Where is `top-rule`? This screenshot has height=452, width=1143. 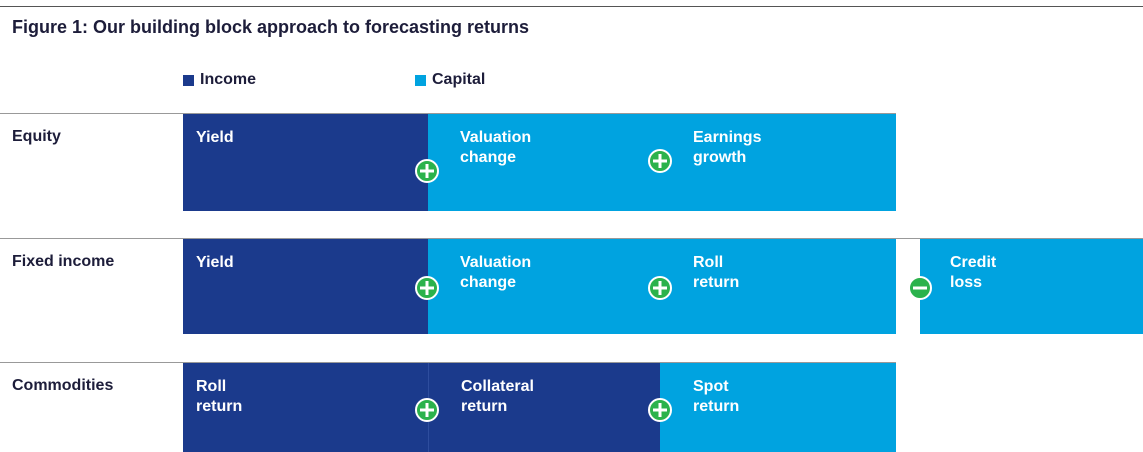 top-rule is located at coordinates (571, 6).